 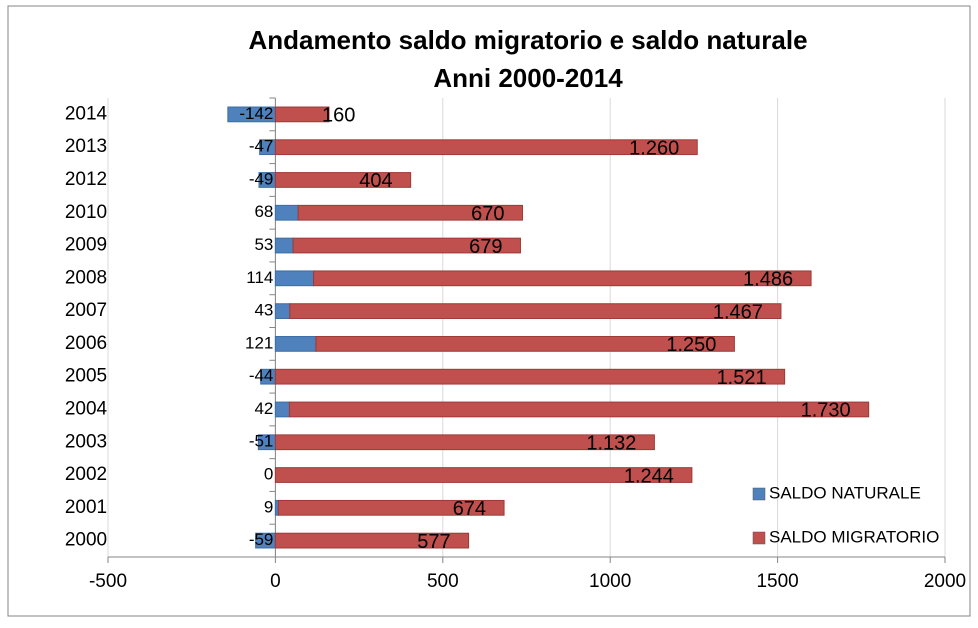 What do you see at coordinates (945, 581) in the screenshot?
I see `x-tick-label: 2000` at bounding box center [945, 581].